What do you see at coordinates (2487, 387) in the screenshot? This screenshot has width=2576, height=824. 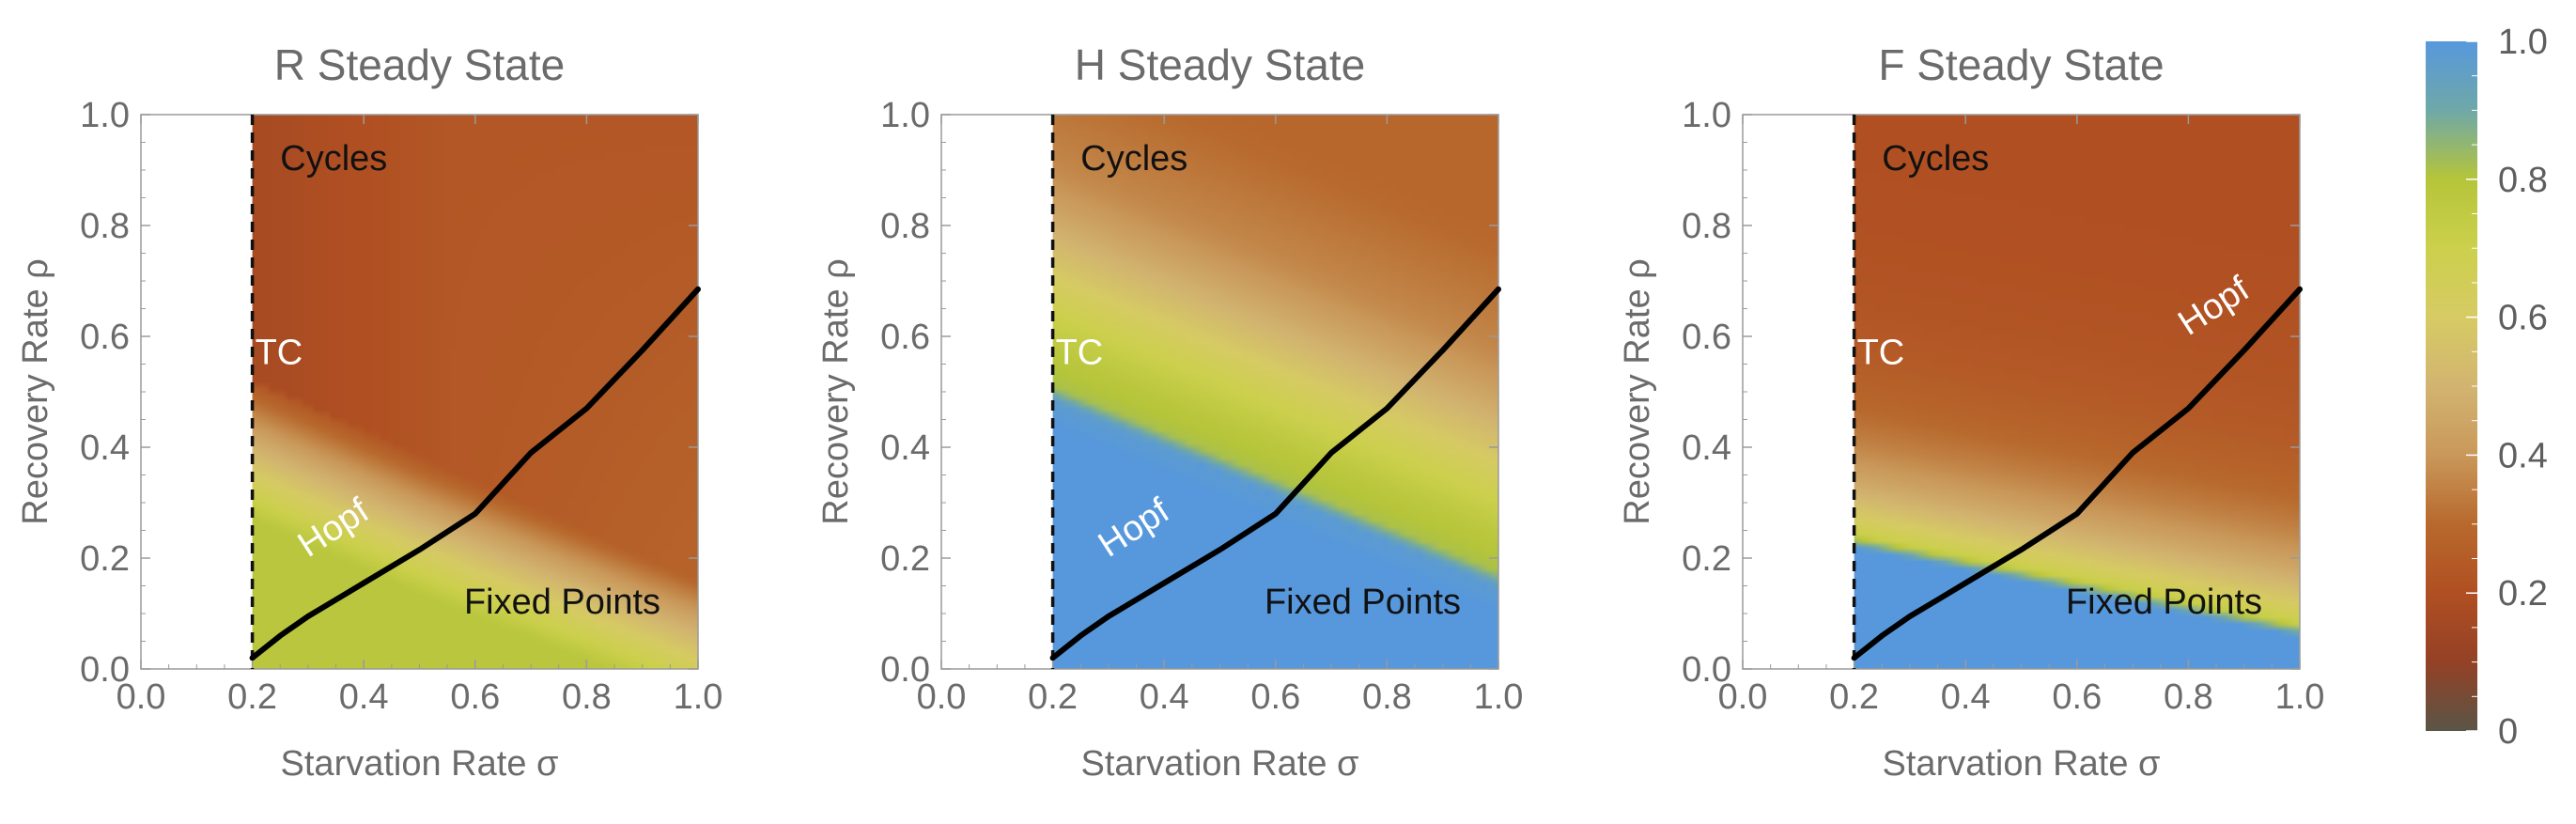 I see `colorbar: 0 0.2 0.4 0.6 0.8 1.0` at bounding box center [2487, 387].